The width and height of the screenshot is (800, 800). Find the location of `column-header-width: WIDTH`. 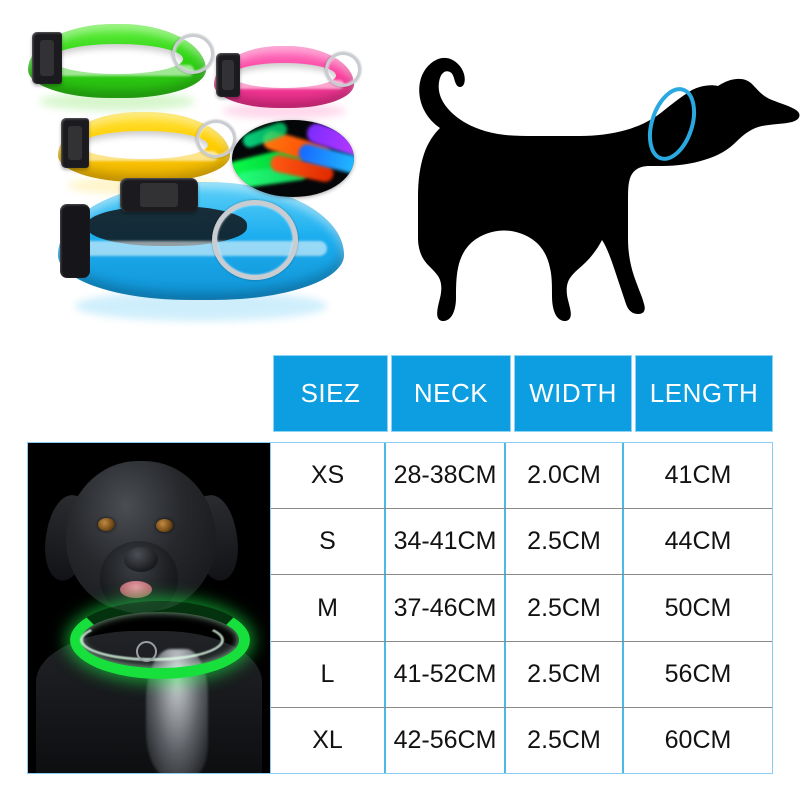

column-header-width: WIDTH is located at coordinates (573, 393).